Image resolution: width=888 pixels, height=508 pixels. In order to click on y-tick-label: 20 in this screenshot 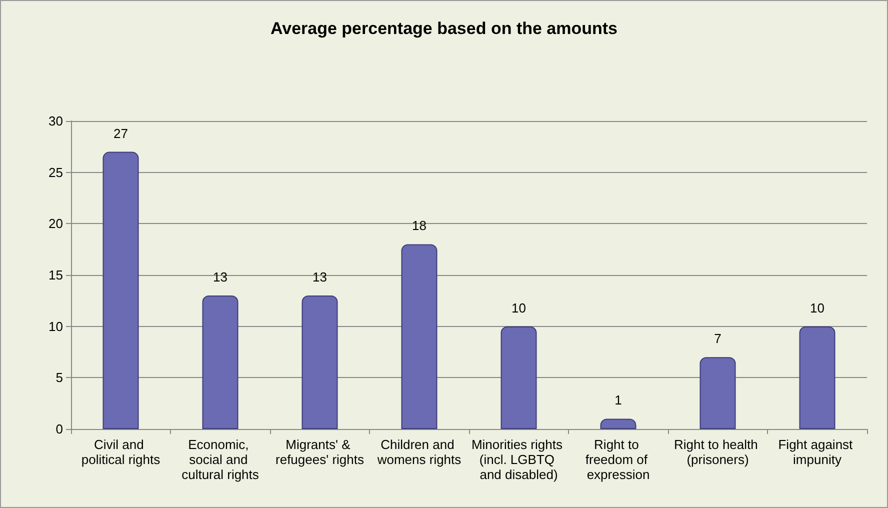, I will do `click(55, 224)`.